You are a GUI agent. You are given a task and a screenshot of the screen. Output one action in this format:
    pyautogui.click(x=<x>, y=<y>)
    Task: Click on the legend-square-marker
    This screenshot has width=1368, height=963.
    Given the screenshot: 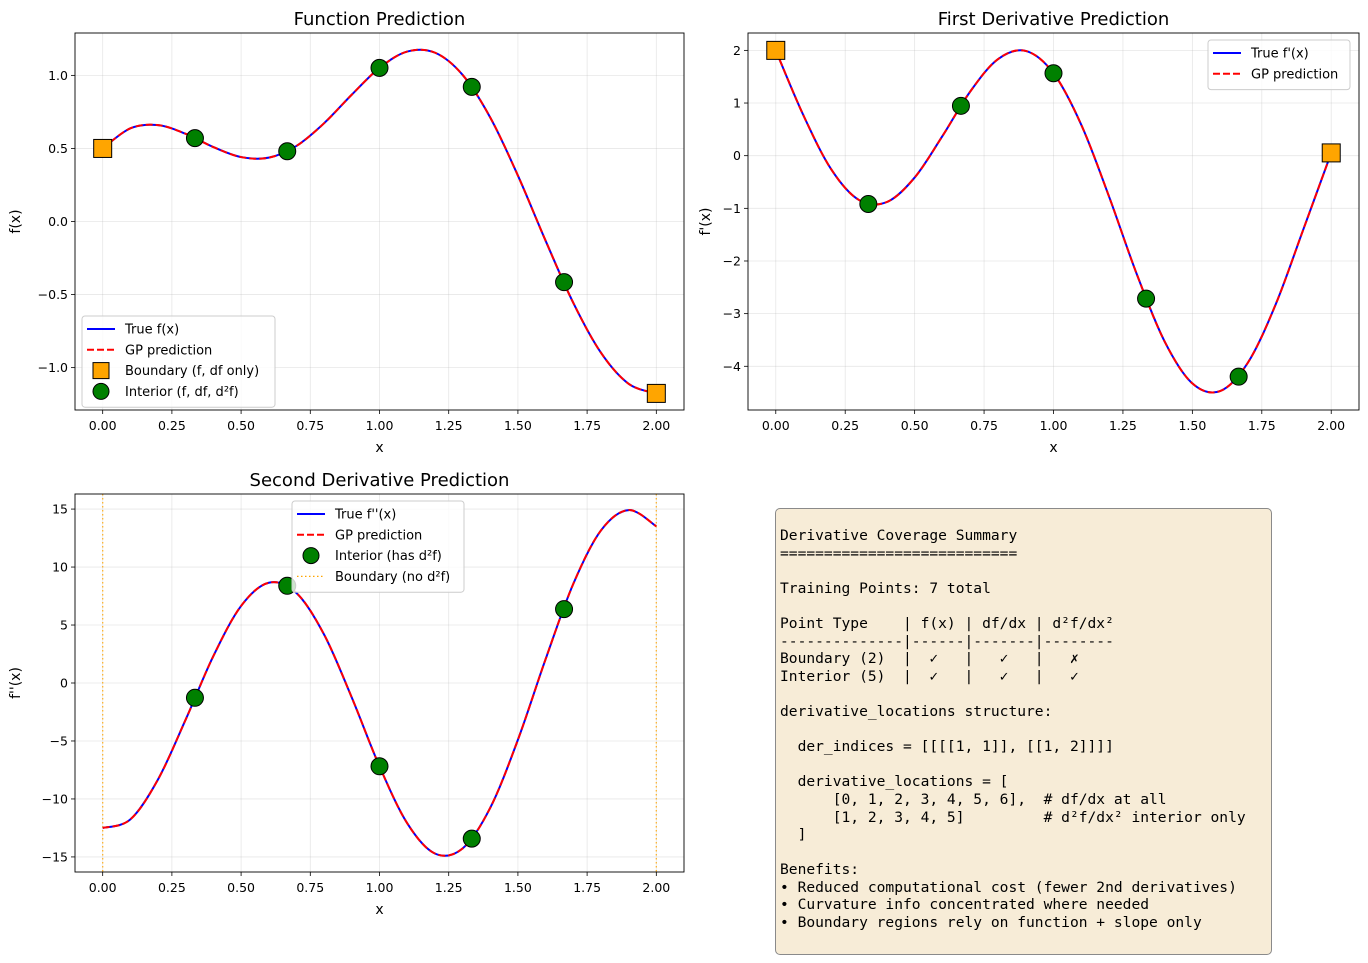 What is the action you would take?
    pyautogui.click(x=101, y=371)
    